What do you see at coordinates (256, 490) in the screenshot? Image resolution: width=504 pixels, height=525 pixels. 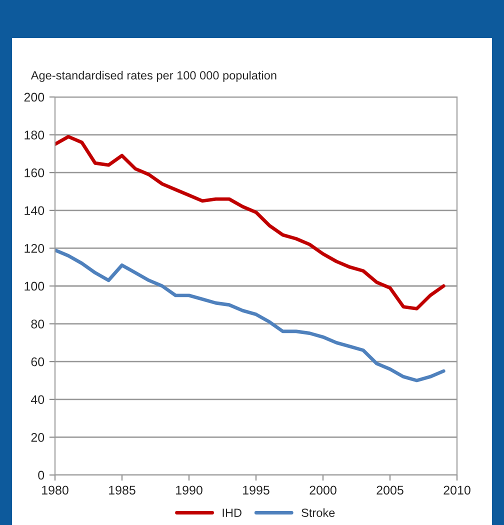 I see `x-tick-label: 1995` at bounding box center [256, 490].